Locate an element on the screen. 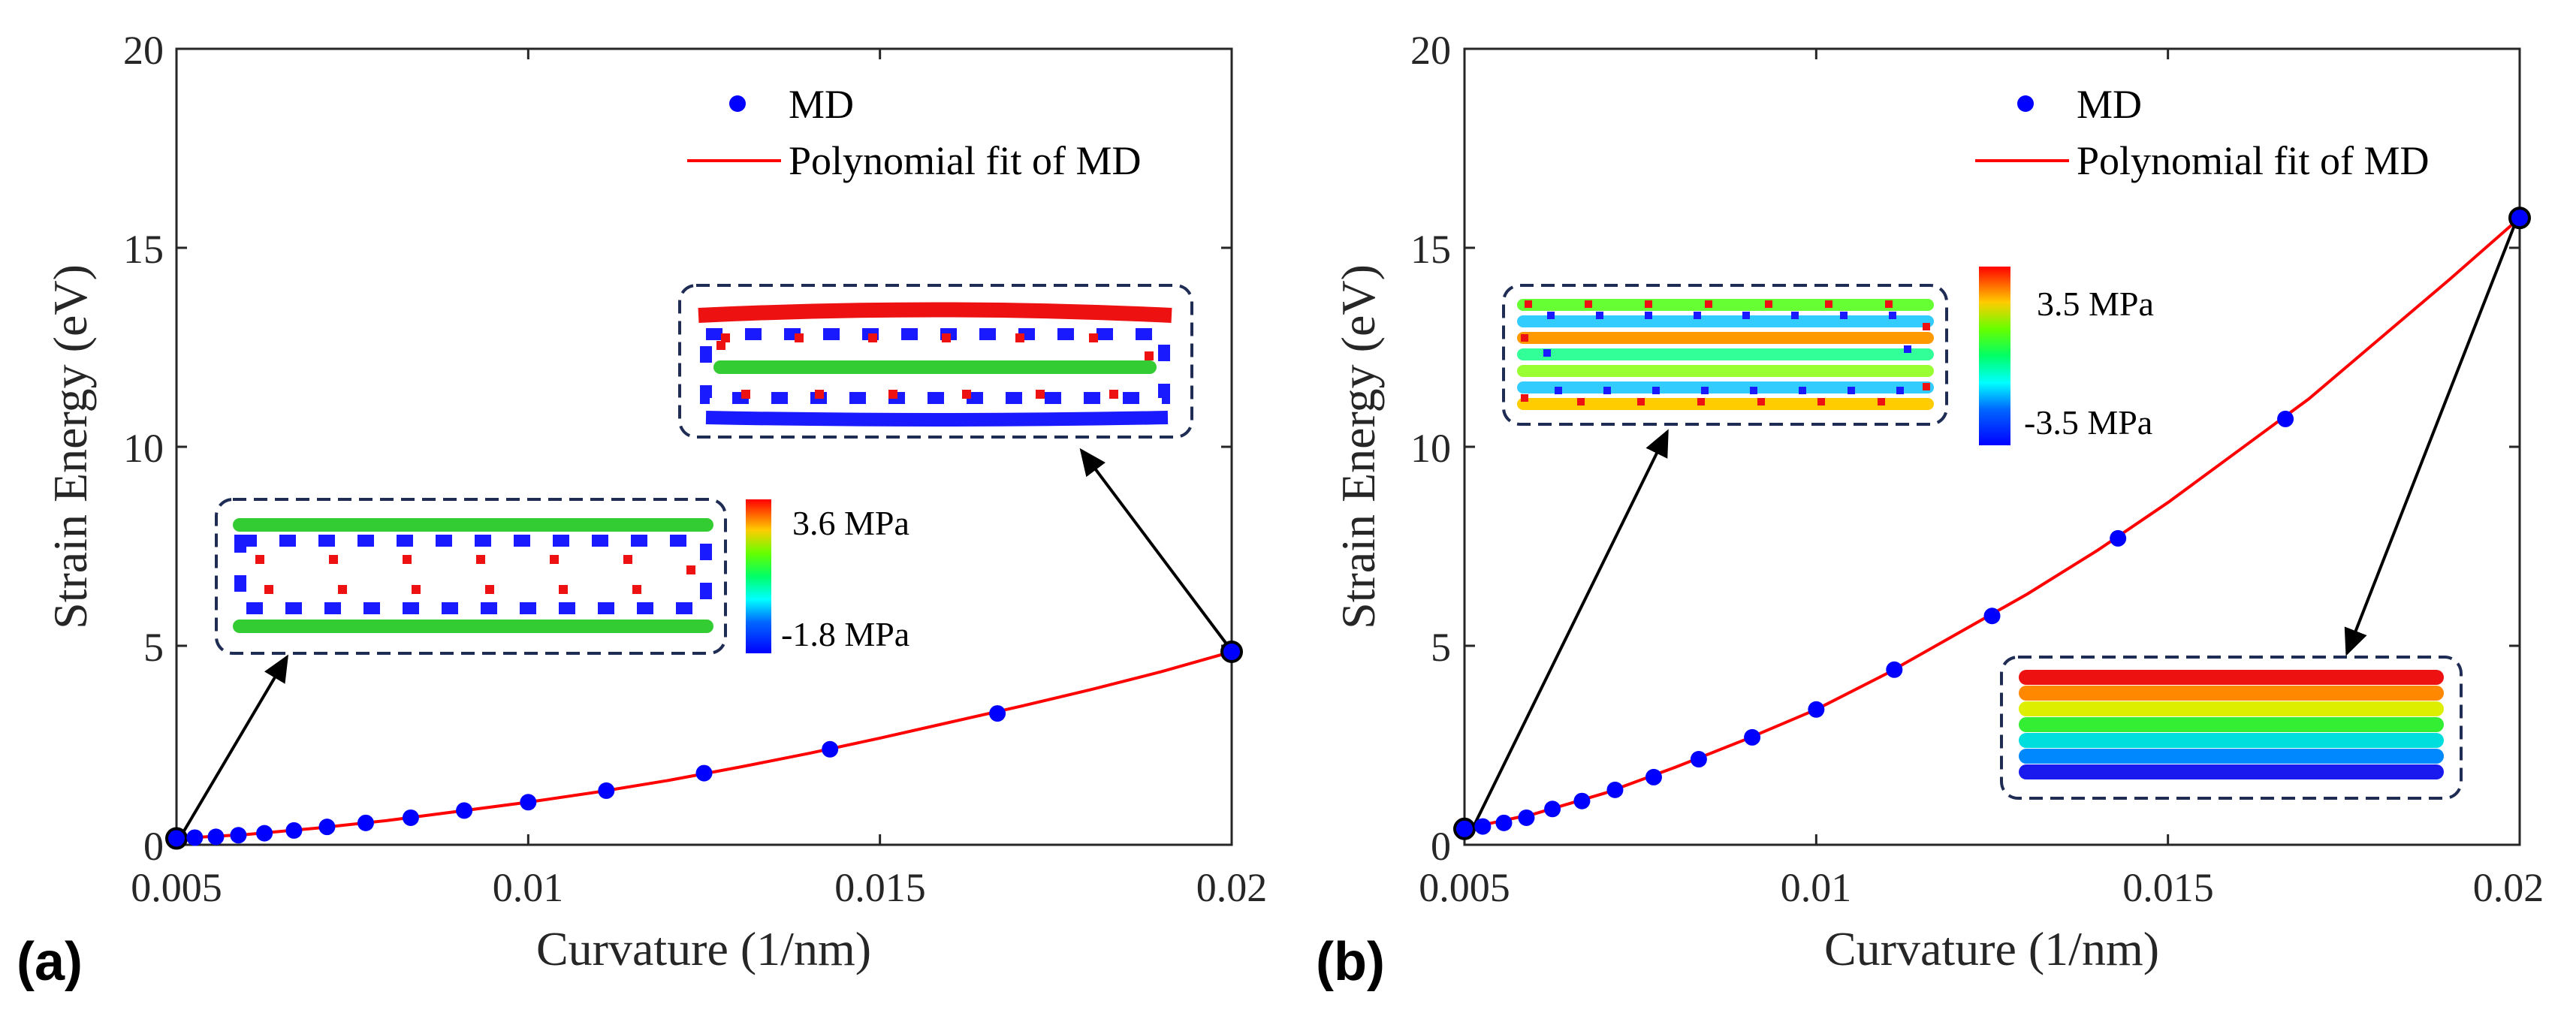 This screenshot has height=1013, width=2576. arrow-to-inset-mixed is located at coordinates (1568, 634).